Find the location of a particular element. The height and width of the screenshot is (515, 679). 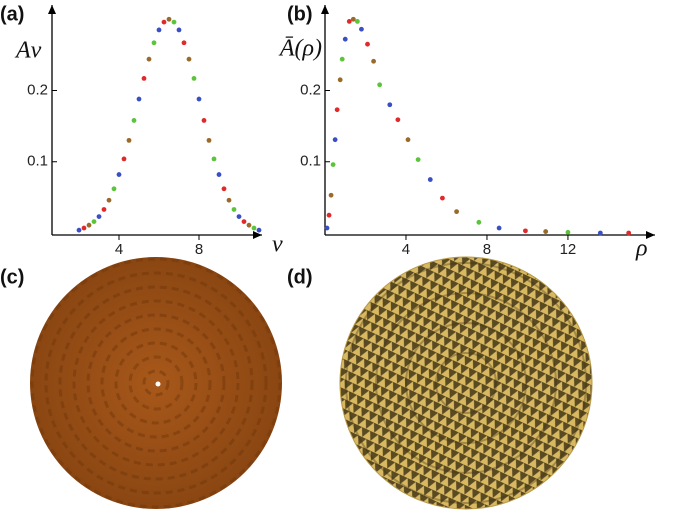

panel-label: (a) is located at coordinates (12, 14).